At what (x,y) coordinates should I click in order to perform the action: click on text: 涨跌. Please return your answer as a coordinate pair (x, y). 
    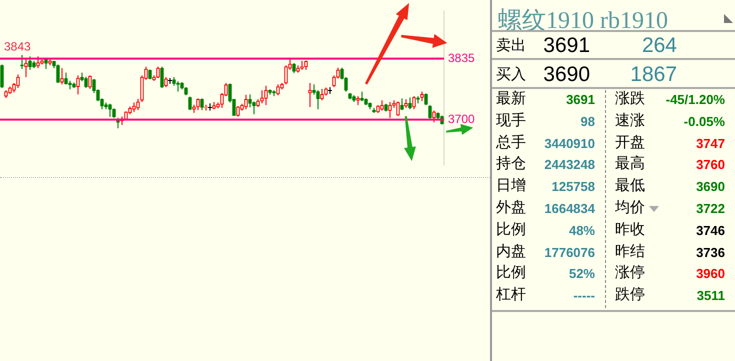
    Looking at the image, I should click on (630, 98).